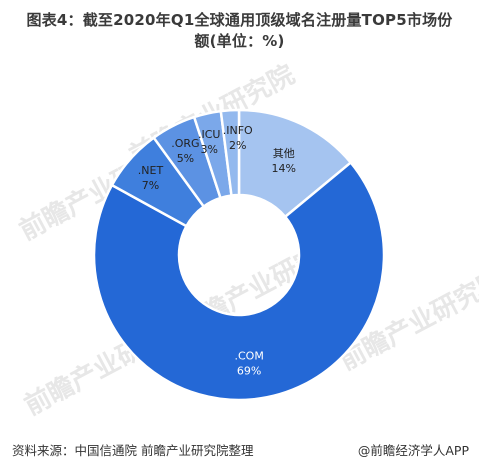  Describe the element at coordinates (151, 170) in the screenshot. I see `slice-category-label: .NET` at that location.